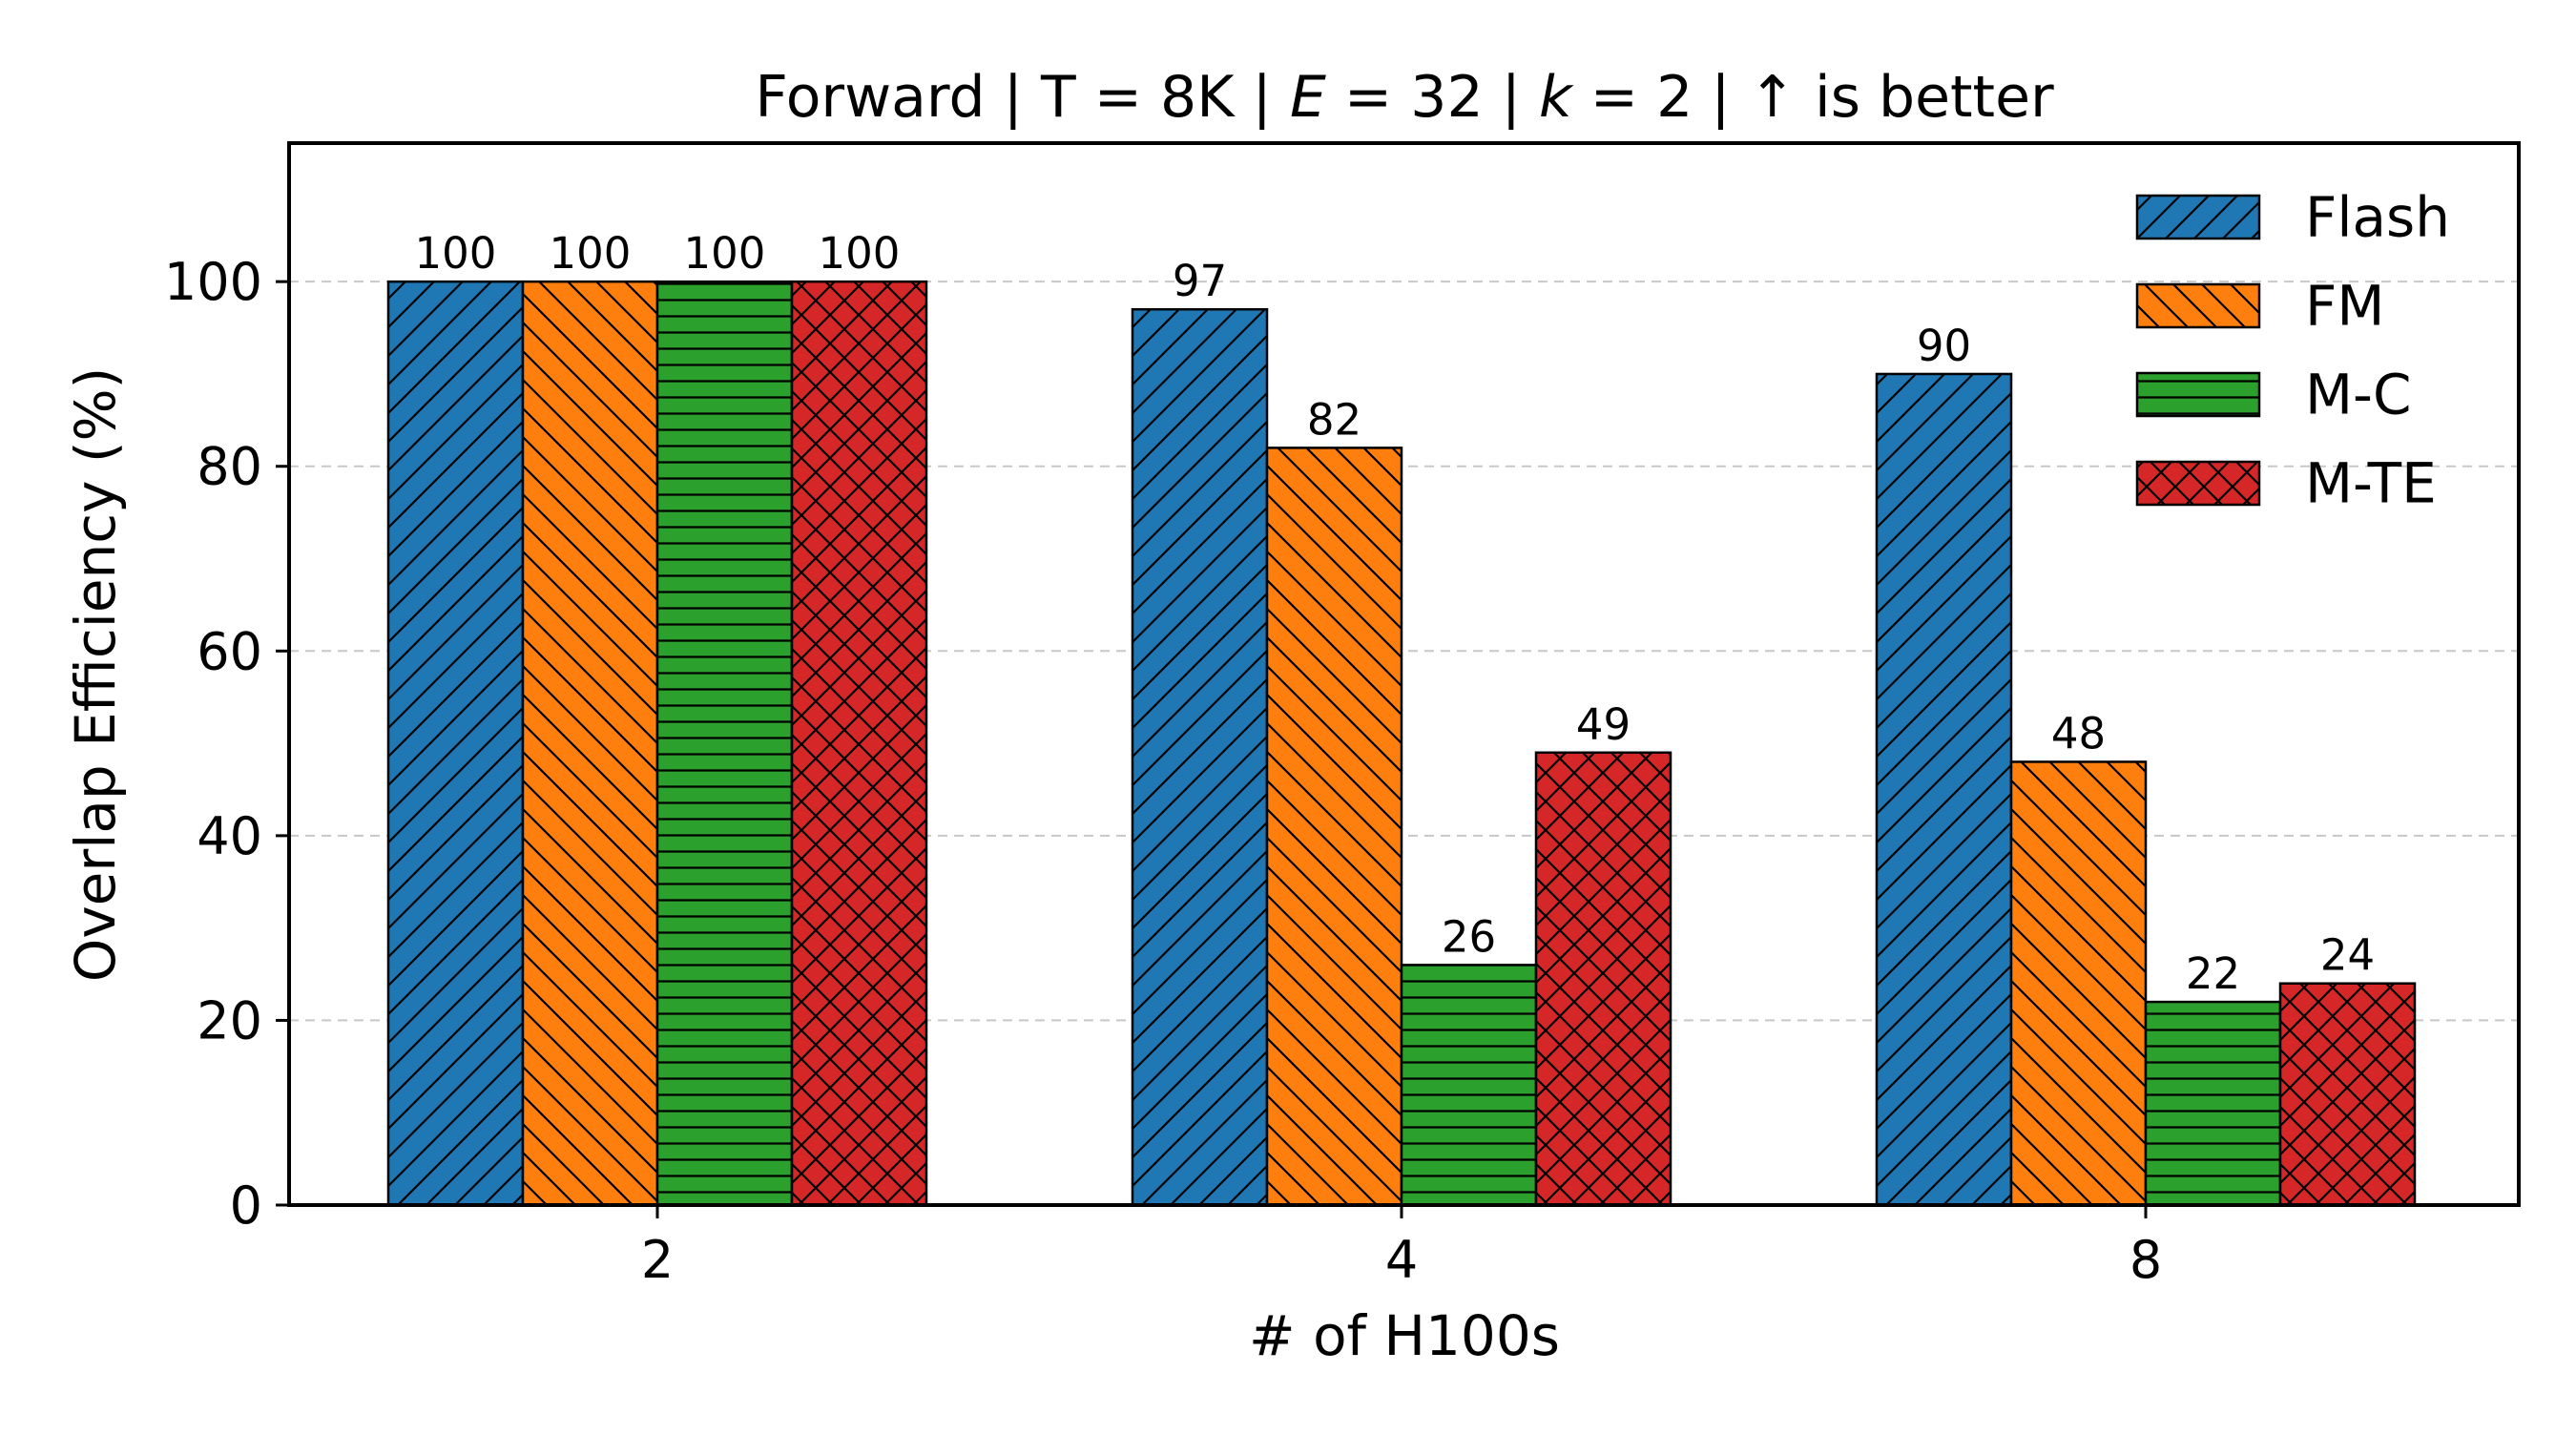  I want to click on legend-label: Flash, so click(2377, 217).